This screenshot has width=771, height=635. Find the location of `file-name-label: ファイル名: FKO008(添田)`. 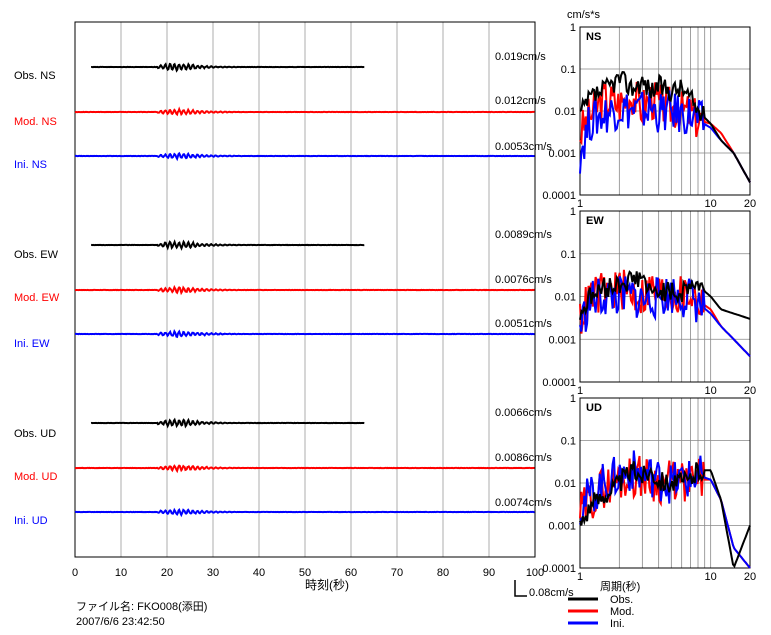

file-name-label: ファイル名: FKO008(添田) is located at coordinates (141, 606).